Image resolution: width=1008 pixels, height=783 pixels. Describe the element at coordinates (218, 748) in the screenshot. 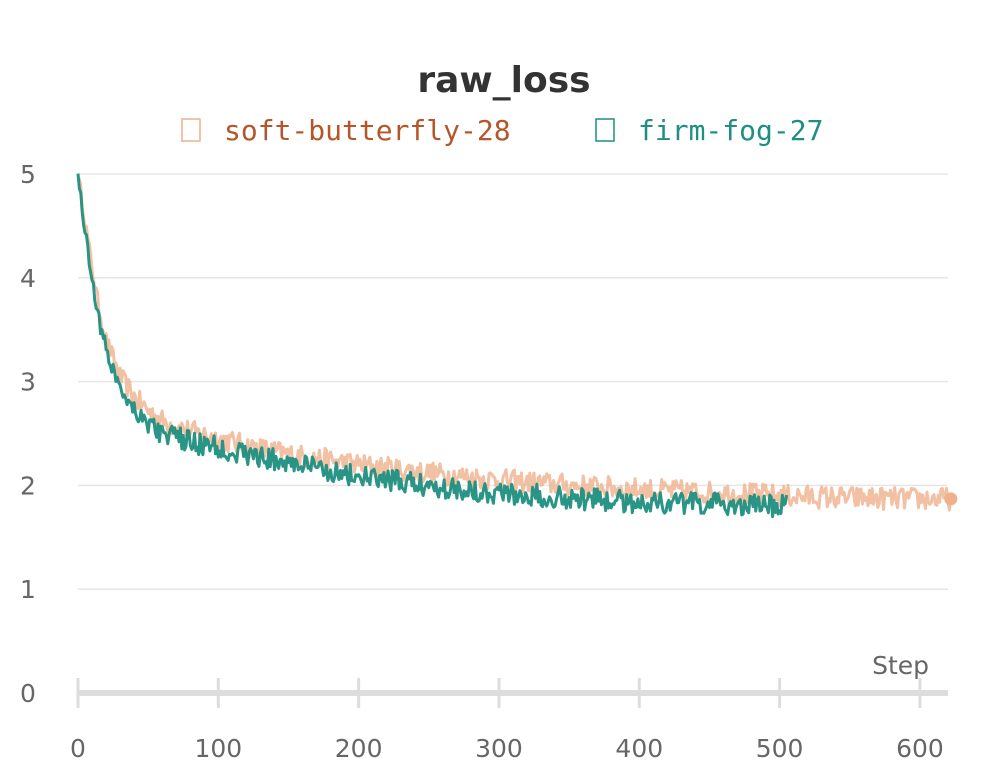

I see `x-tick-label: 100` at that location.